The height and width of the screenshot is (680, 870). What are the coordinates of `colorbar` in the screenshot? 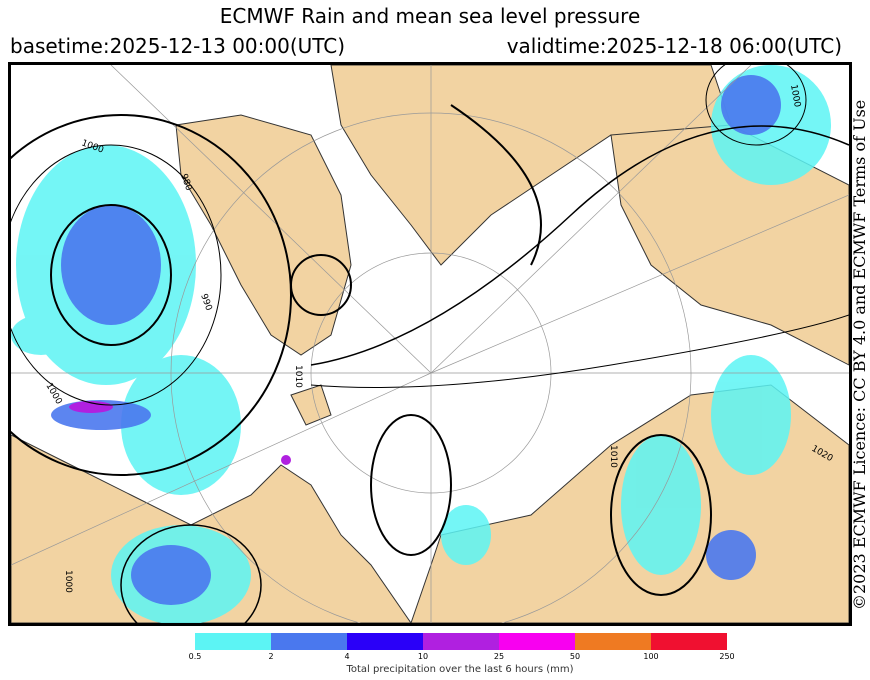 It's located at (461, 641).